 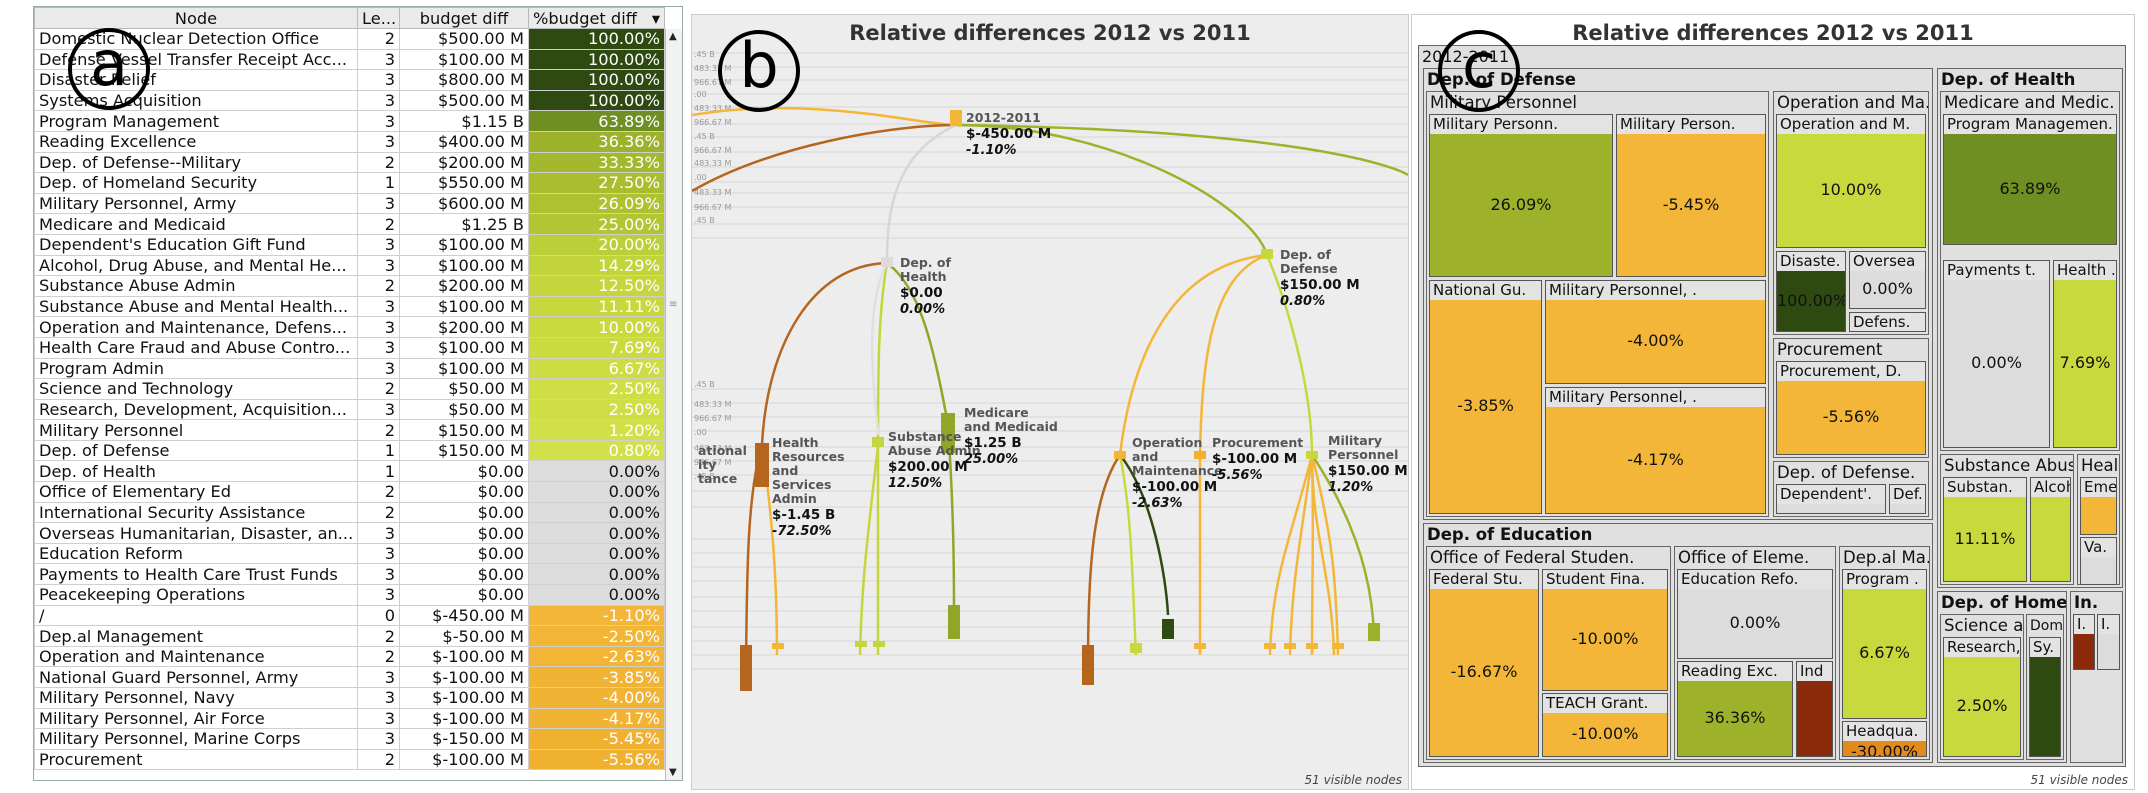 What do you see at coordinates (2085, 354) in the screenshot?
I see `treemap-cell-healthc: Health . 7.69%` at bounding box center [2085, 354].